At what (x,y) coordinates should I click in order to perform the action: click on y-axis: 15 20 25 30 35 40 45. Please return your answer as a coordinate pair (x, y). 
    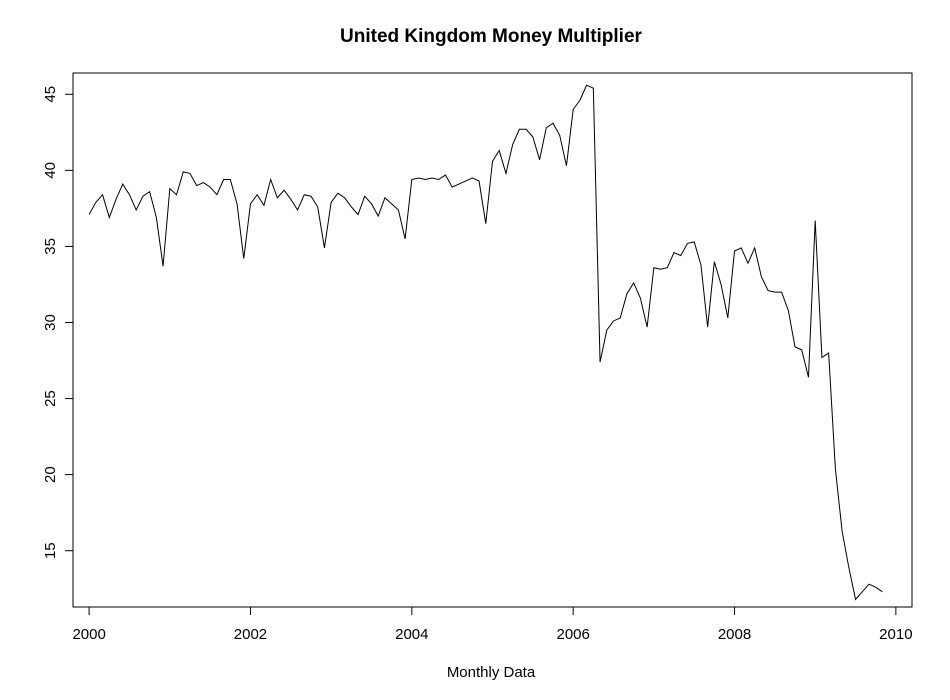
    Looking at the image, I should click on (58, 322).